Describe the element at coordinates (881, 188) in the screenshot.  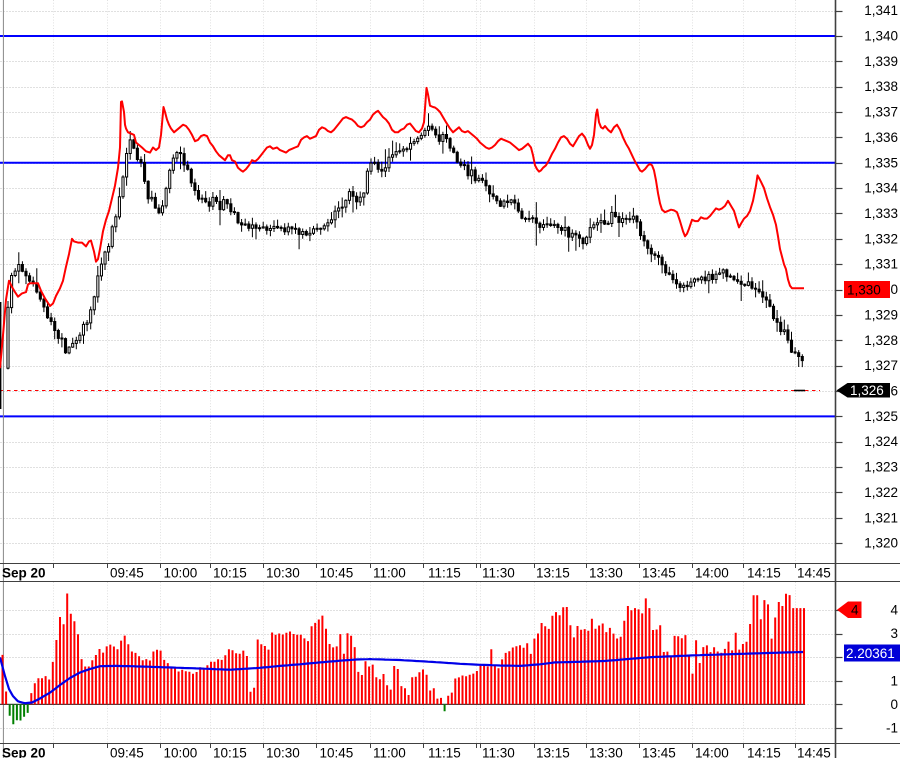
I see `svg-text: 1,334` at that location.